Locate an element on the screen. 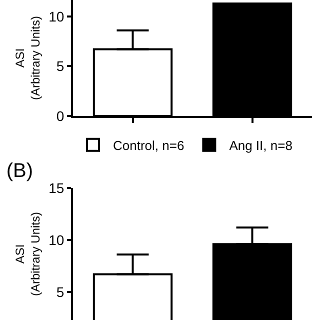 The width and height of the screenshot is (320, 320). legend-label: Control, n=6 is located at coordinates (148, 145).